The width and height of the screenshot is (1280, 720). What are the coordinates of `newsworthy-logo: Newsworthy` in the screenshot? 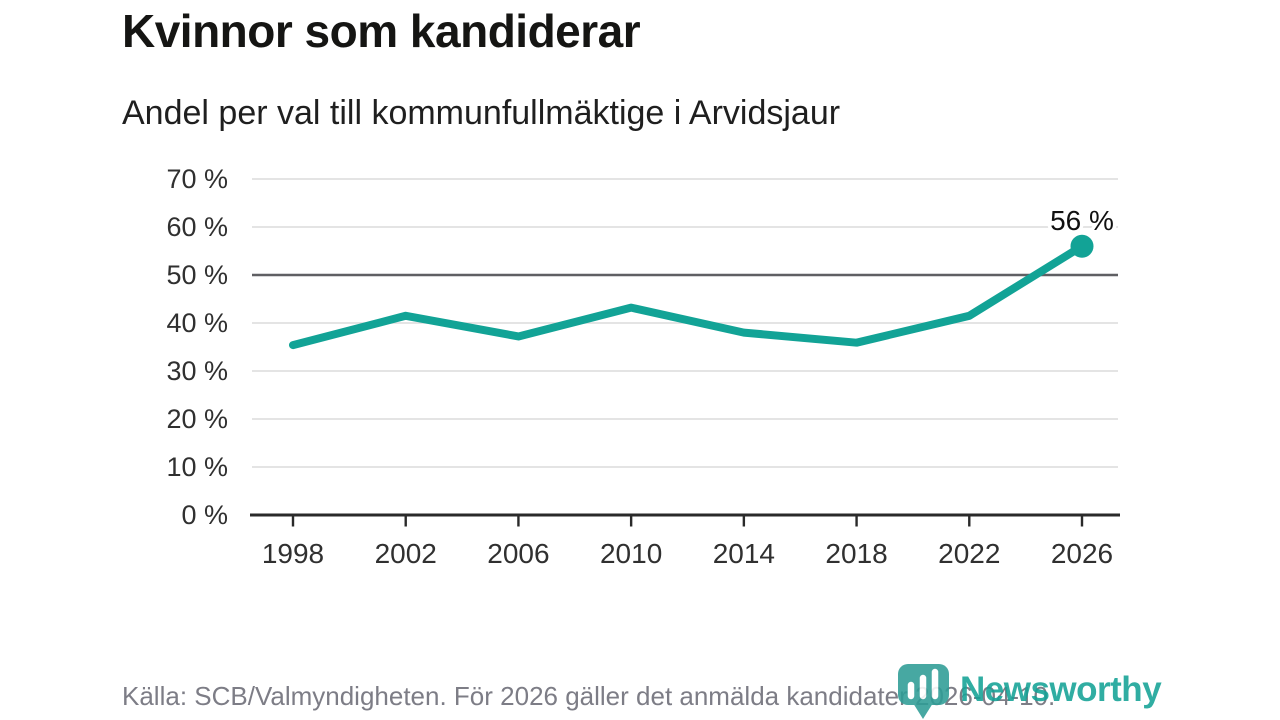 It's located at (1029, 691).